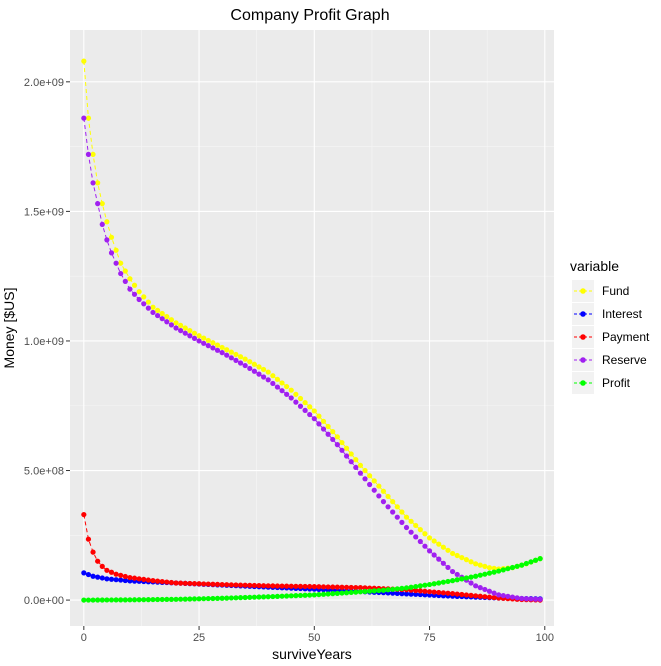 The width and height of the screenshot is (661, 666). I want to click on y-tick-label: 2.0e+09, so click(44, 83).